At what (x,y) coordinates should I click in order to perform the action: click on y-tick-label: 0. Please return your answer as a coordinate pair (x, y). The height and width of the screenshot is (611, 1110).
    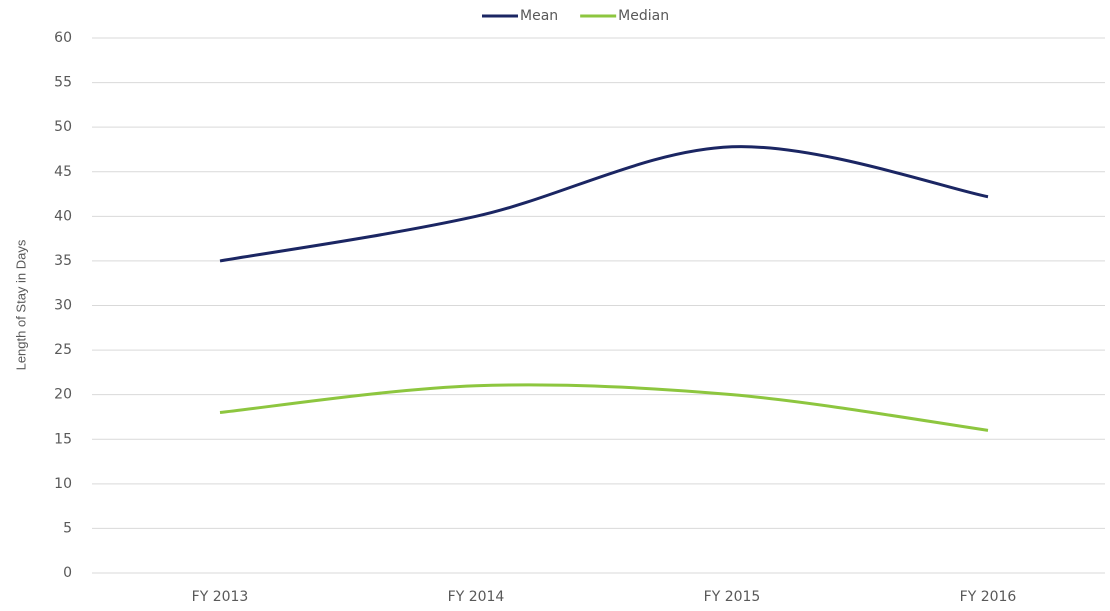
    Looking at the image, I should click on (67, 573).